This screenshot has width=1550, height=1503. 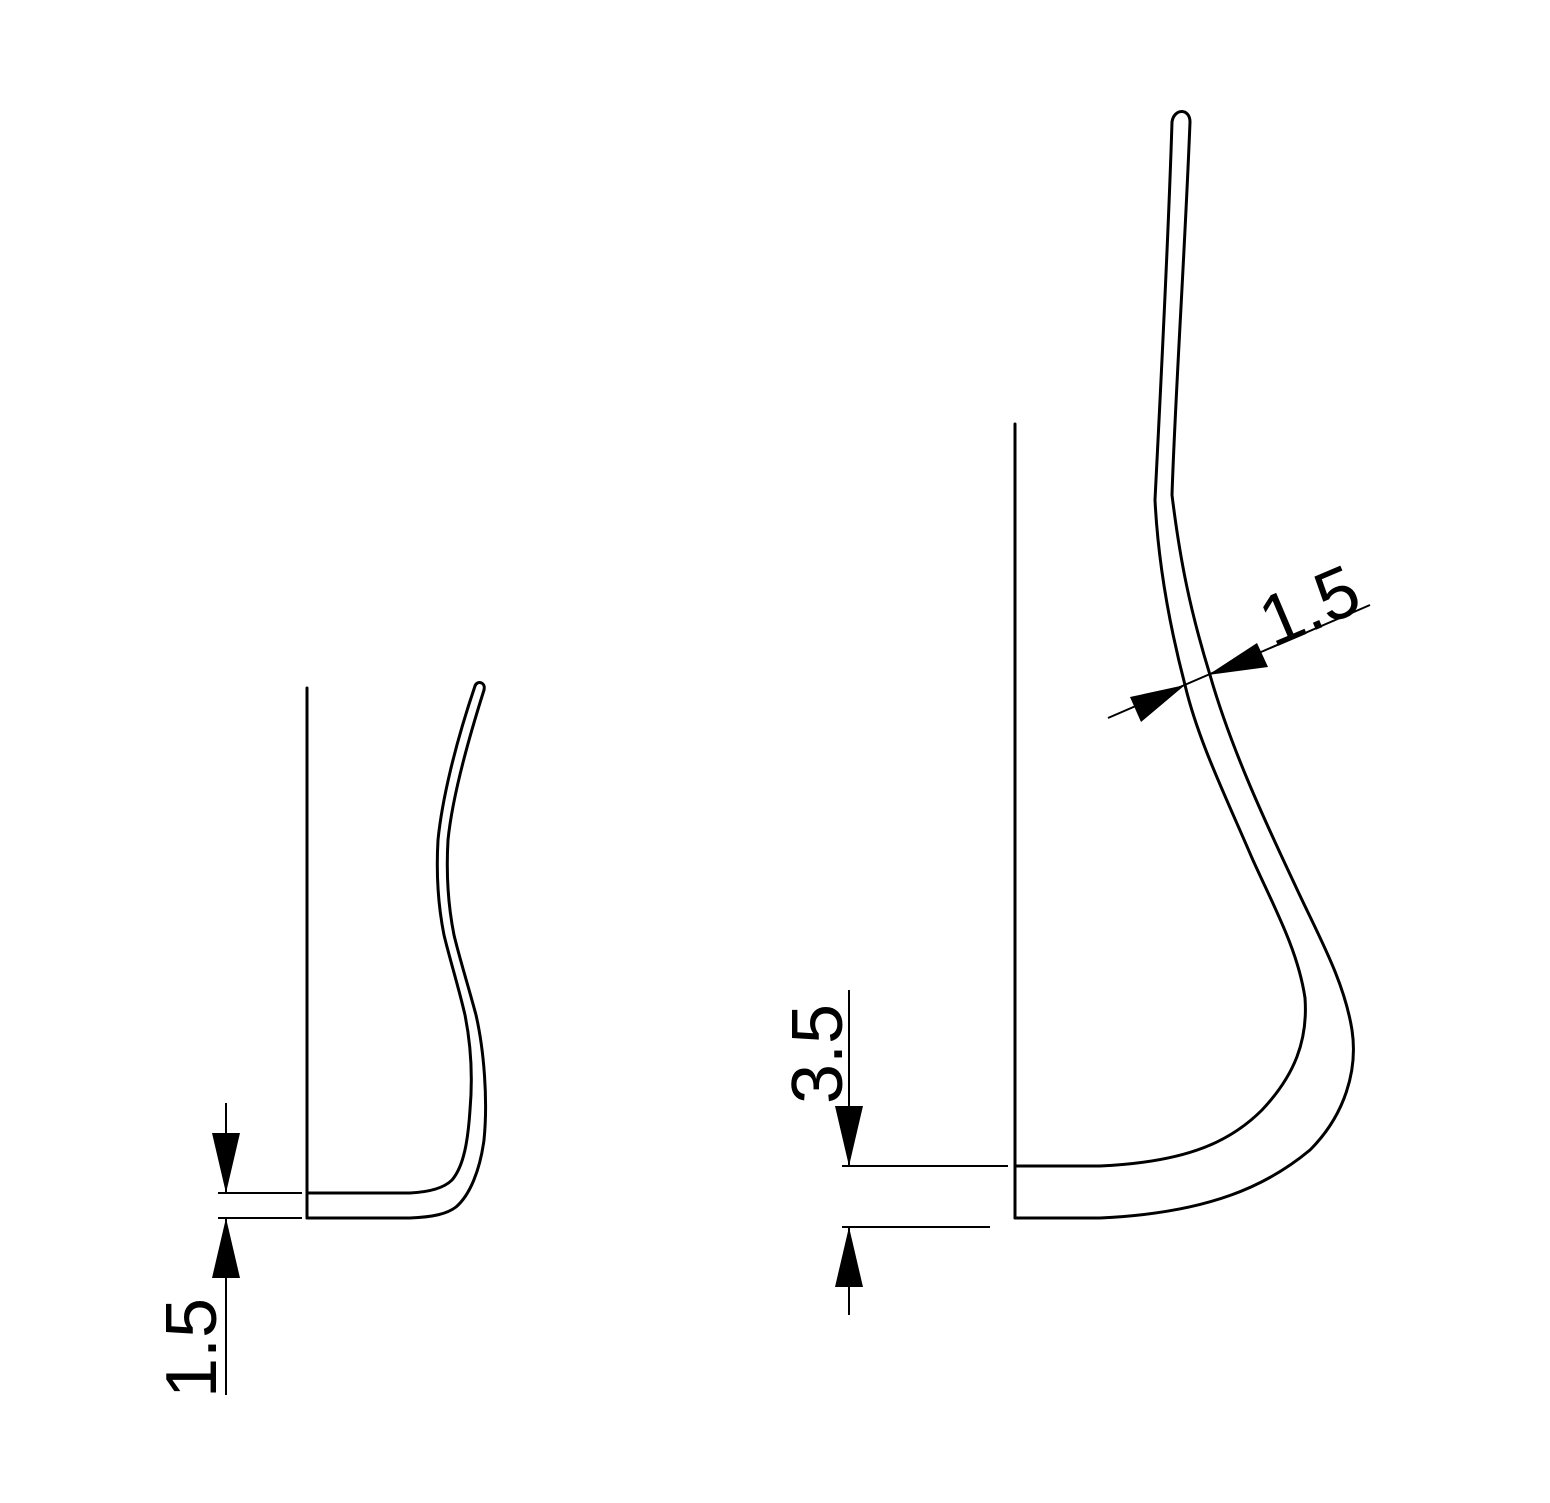 What do you see at coordinates (893, 1152) in the screenshot?
I see `right-thickness-dimension: 3.5` at bounding box center [893, 1152].